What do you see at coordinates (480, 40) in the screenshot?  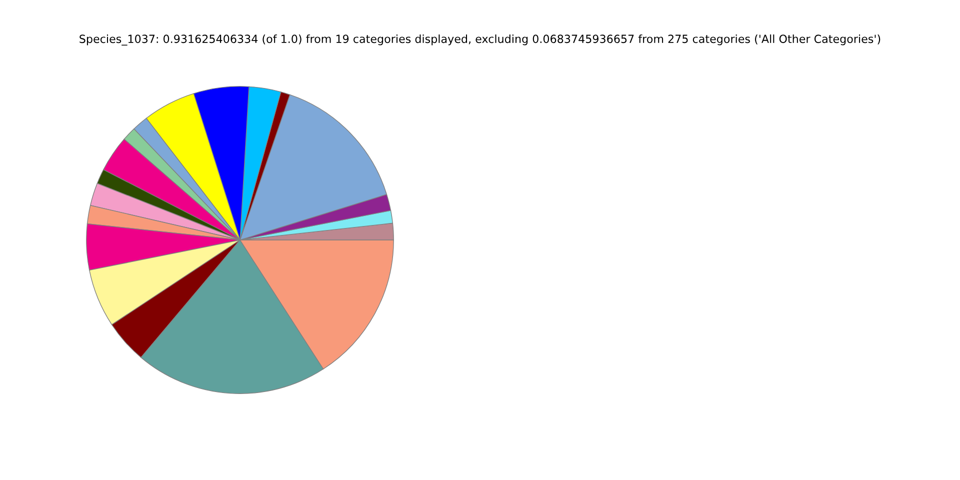 I see `text: Species_1037: 0.931625406334 (of 1.0) from 19 categories displayed, excluding 0.0683745936657 from 275 categories ('All Other Categories')` at bounding box center [480, 40].